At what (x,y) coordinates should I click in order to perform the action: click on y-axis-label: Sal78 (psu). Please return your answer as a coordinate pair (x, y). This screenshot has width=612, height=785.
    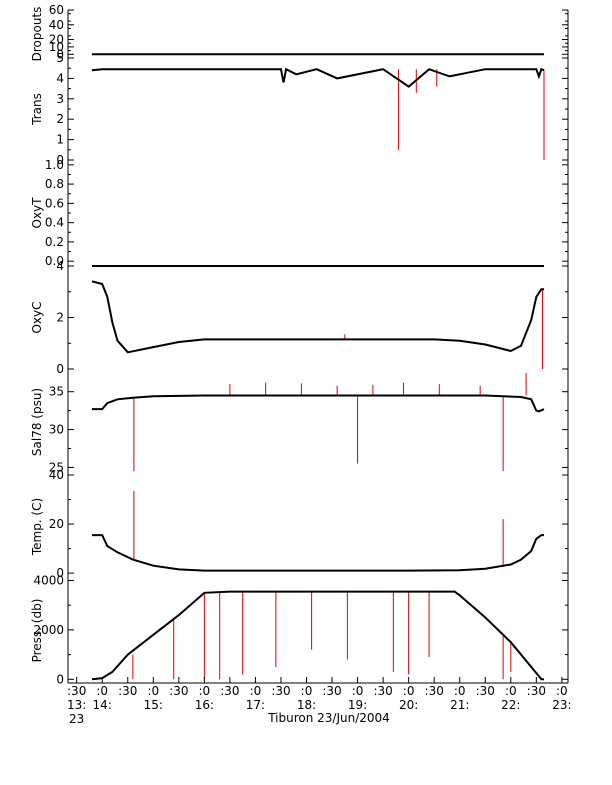
    Looking at the image, I should click on (37, 422).